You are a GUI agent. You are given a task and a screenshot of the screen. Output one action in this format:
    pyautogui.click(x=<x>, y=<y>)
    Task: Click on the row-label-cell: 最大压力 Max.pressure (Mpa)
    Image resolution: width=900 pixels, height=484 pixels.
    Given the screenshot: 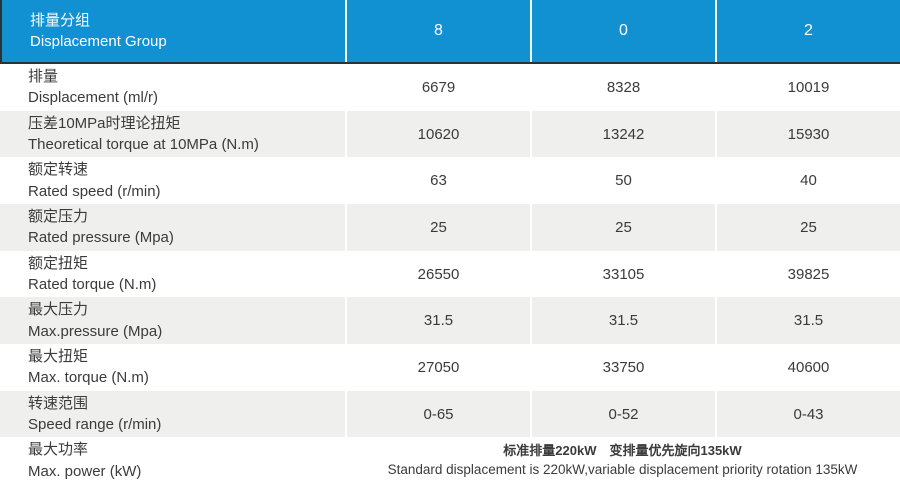 What is the action you would take?
    pyautogui.click(x=172, y=320)
    